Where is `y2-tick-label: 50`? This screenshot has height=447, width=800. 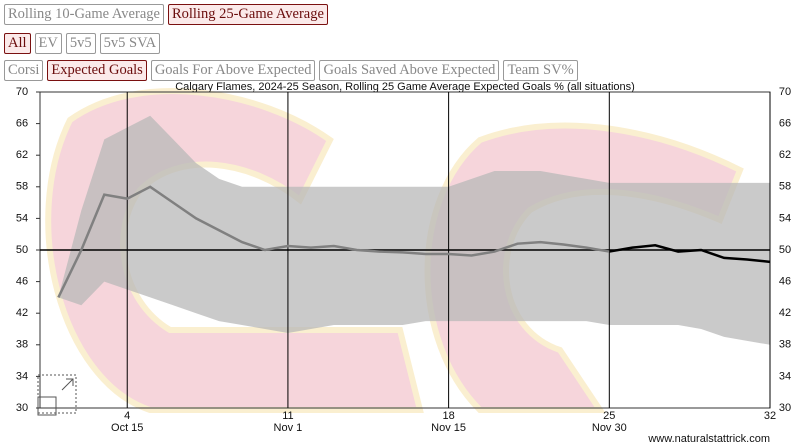 y2-tick-label: 50 is located at coordinates (785, 250).